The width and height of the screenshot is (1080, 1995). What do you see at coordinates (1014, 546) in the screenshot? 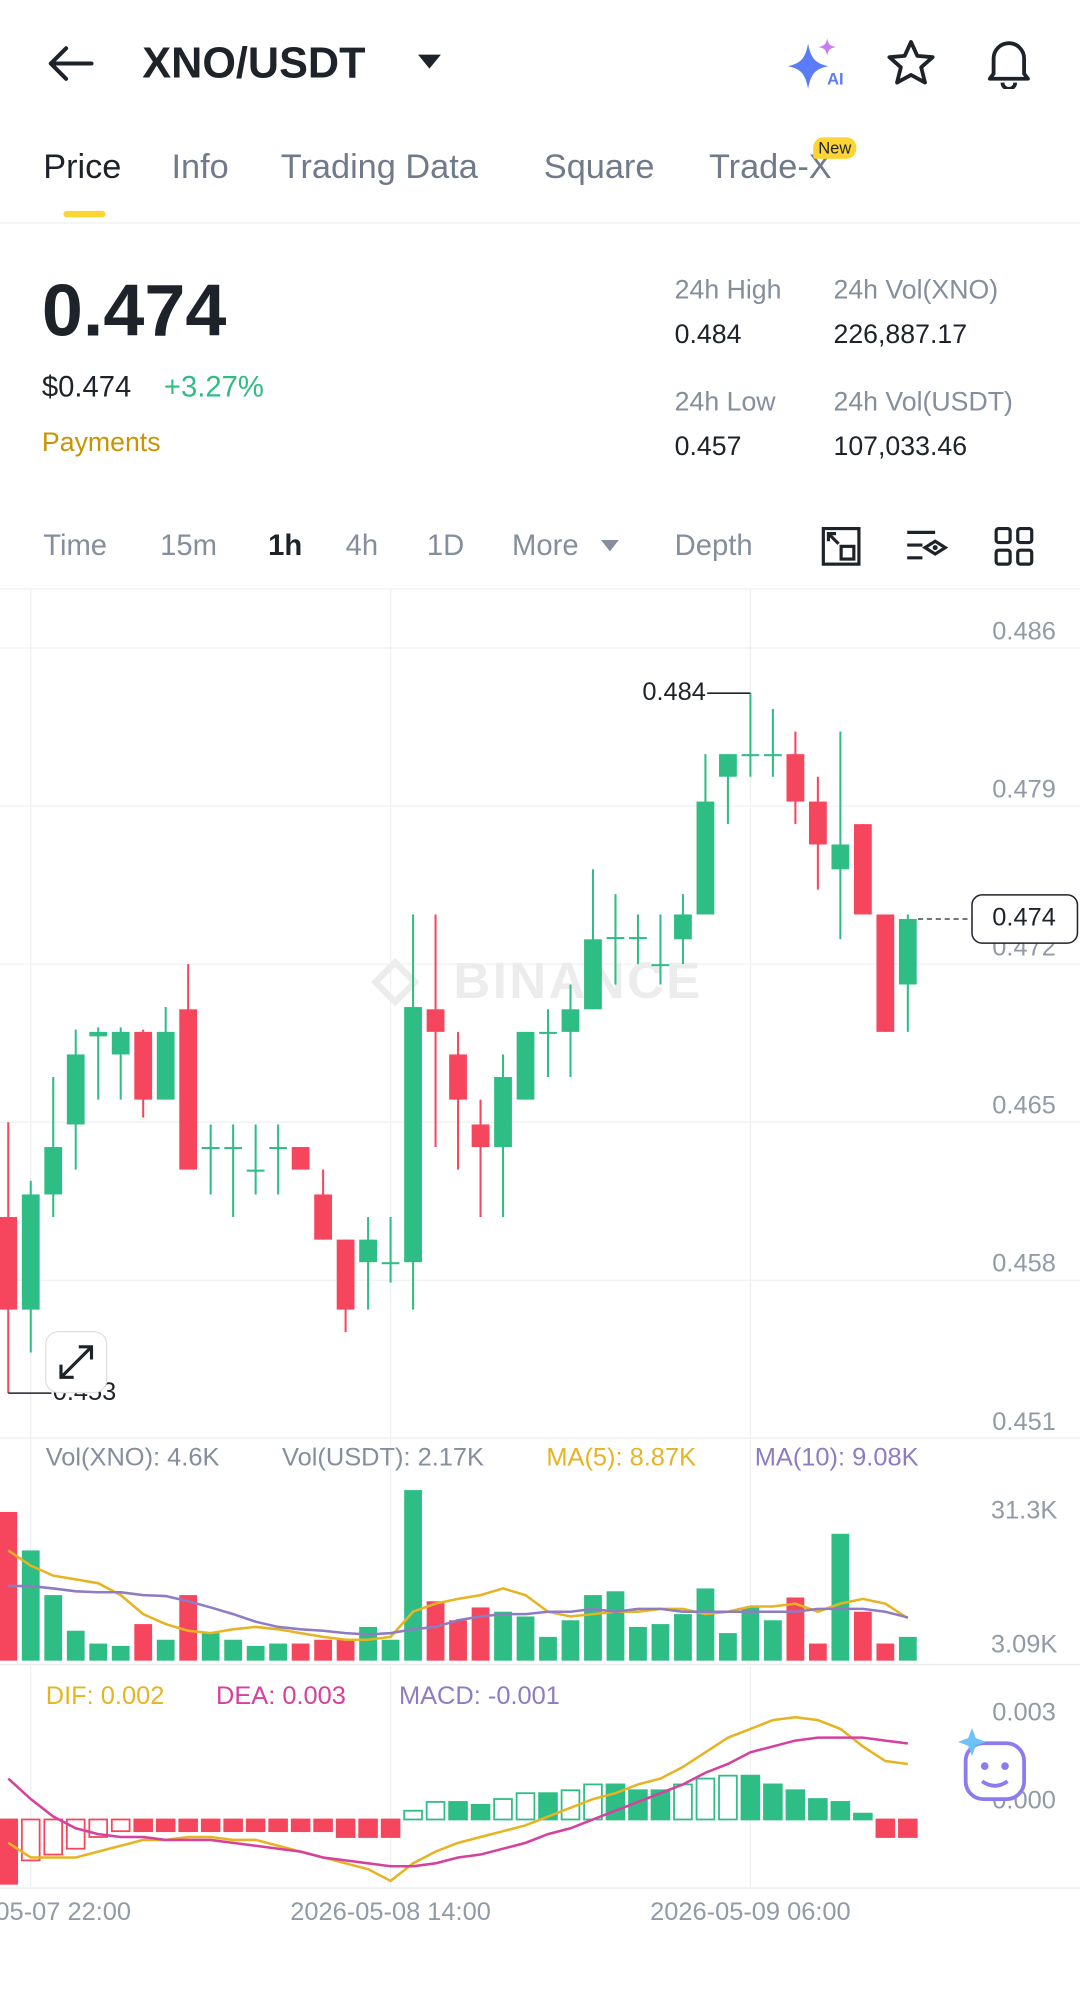
I see `layout-button` at bounding box center [1014, 546].